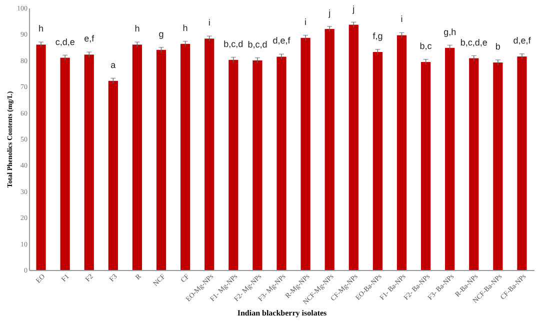 The image size is (550, 325). Describe the element at coordinates (497, 46) in the screenshot. I see `annotation: b` at that location.